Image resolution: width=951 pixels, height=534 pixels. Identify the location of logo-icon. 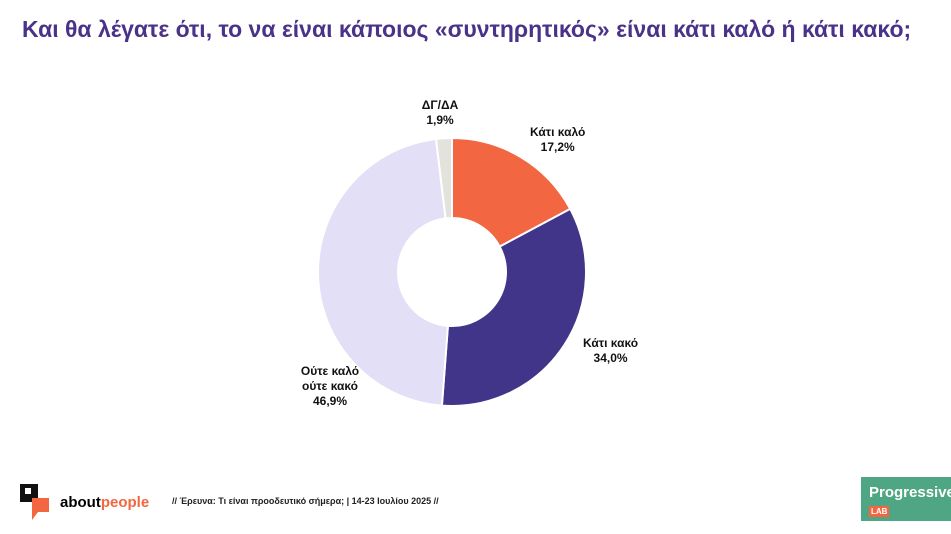
(34, 502).